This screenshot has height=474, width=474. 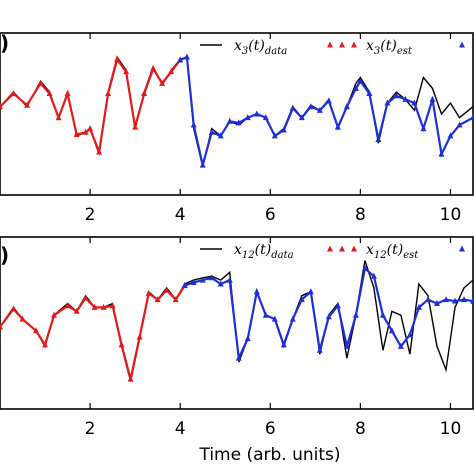 What do you see at coordinates (326, 110) in the screenshot?
I see `est-line` at bounding box center [326, 110].